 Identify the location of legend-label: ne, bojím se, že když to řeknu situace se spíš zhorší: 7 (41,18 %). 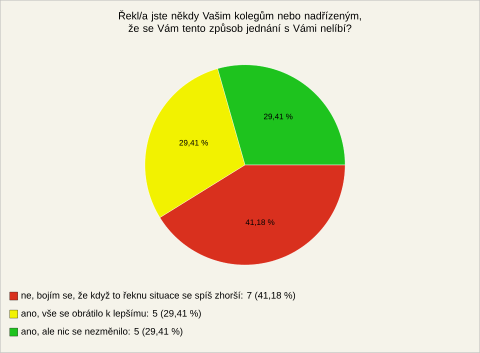
(159, 296).